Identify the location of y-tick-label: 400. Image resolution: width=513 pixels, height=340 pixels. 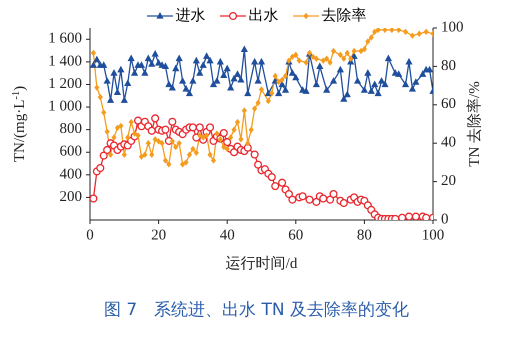
(71, 174).